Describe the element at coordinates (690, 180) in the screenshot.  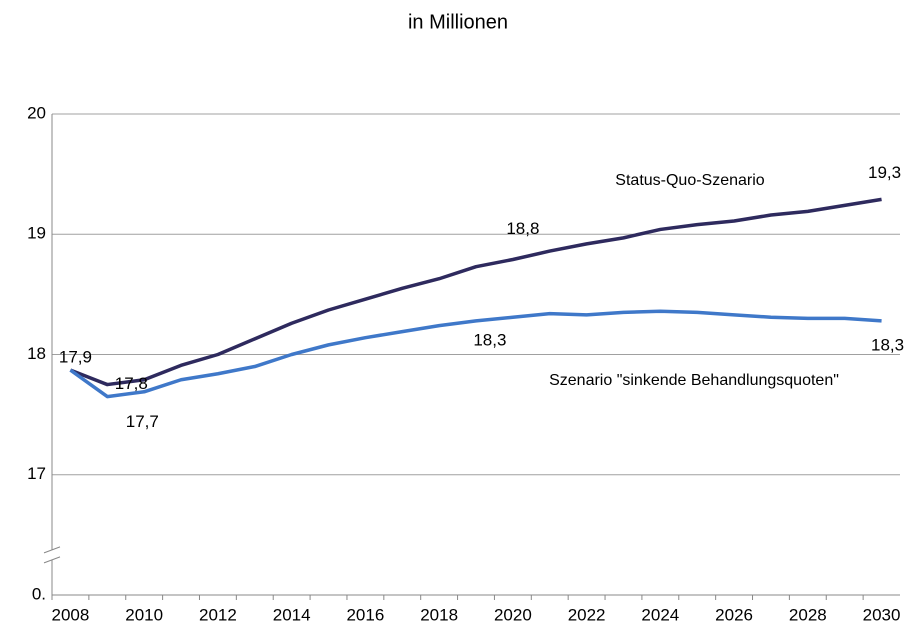
I see `series-label: Status-Quo-Szenario` at that location.